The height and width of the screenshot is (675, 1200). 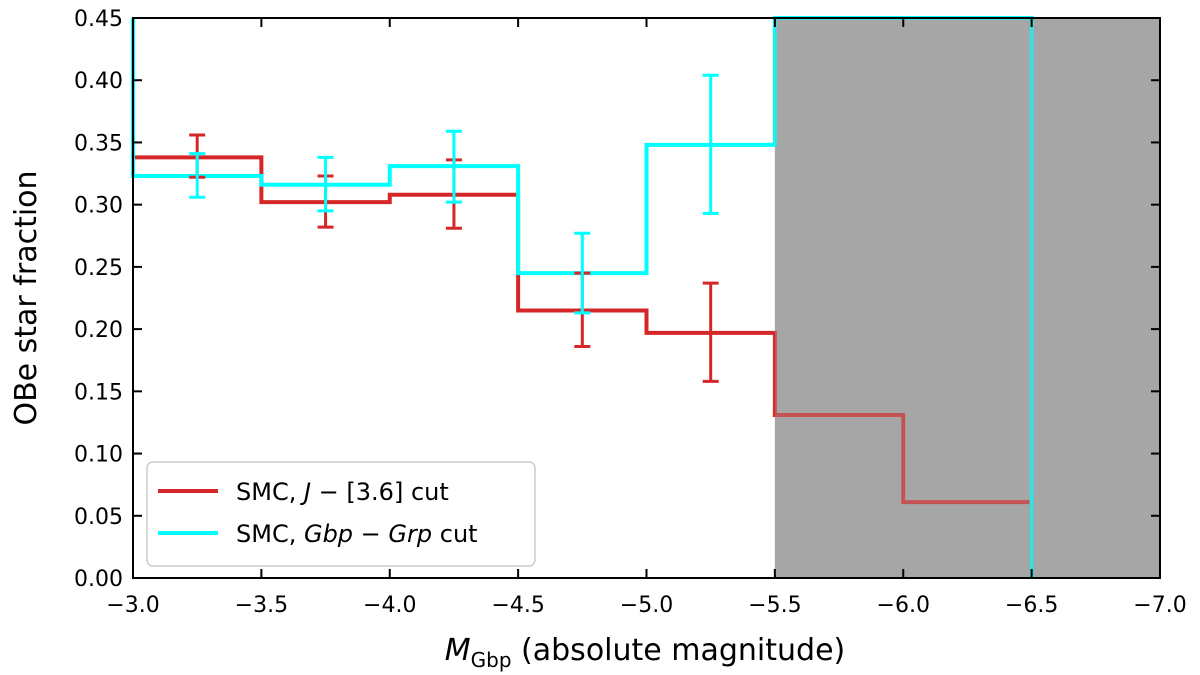 I want to click on y-tick-label: 0.25, so click(x=98, y=268).